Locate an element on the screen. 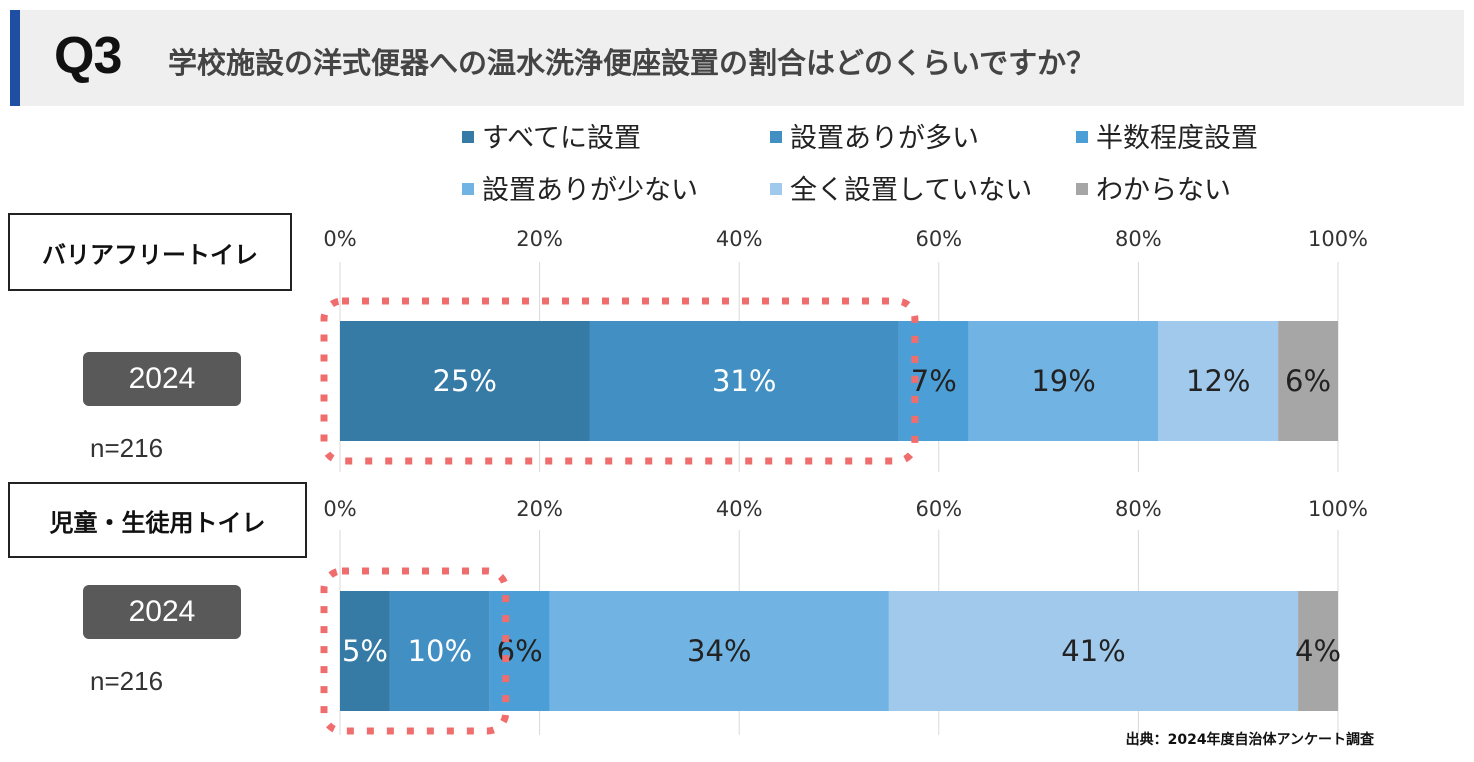 This screenshot has width=1474, height=762. legend-label: 半数程度設置 is located at coordinates (1177, 138).